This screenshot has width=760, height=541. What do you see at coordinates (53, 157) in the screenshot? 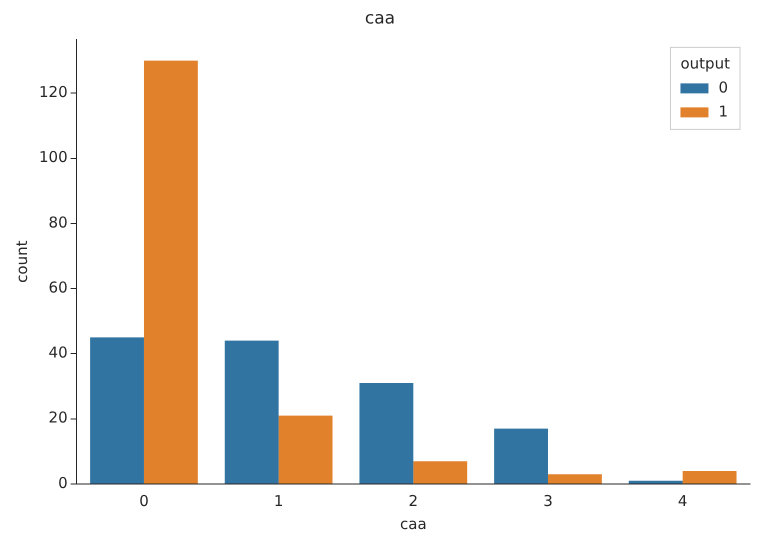
I see `y-tick-label: 100` at bounding box center [53, 157].